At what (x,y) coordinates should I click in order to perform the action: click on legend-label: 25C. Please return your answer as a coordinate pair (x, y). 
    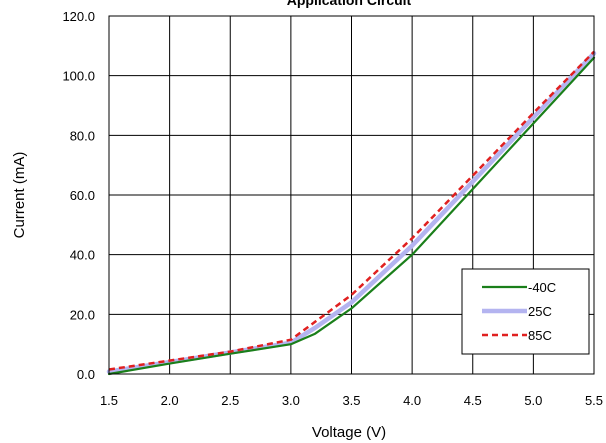
    Looking at the image, I should click on (540, 311).